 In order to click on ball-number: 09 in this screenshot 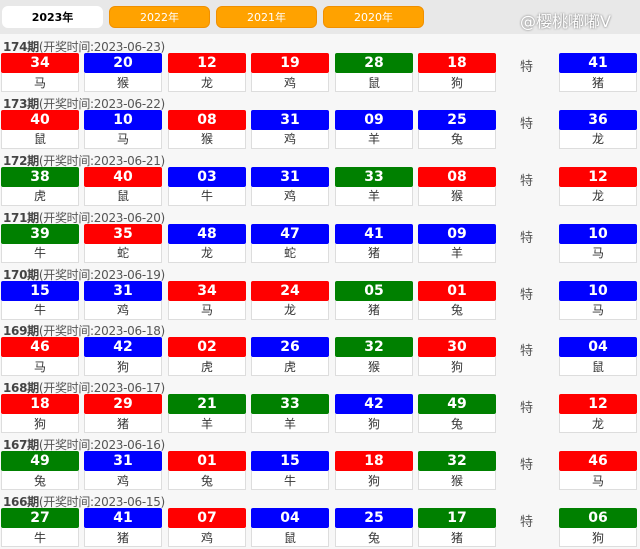, I will do `click(374, 119)`.